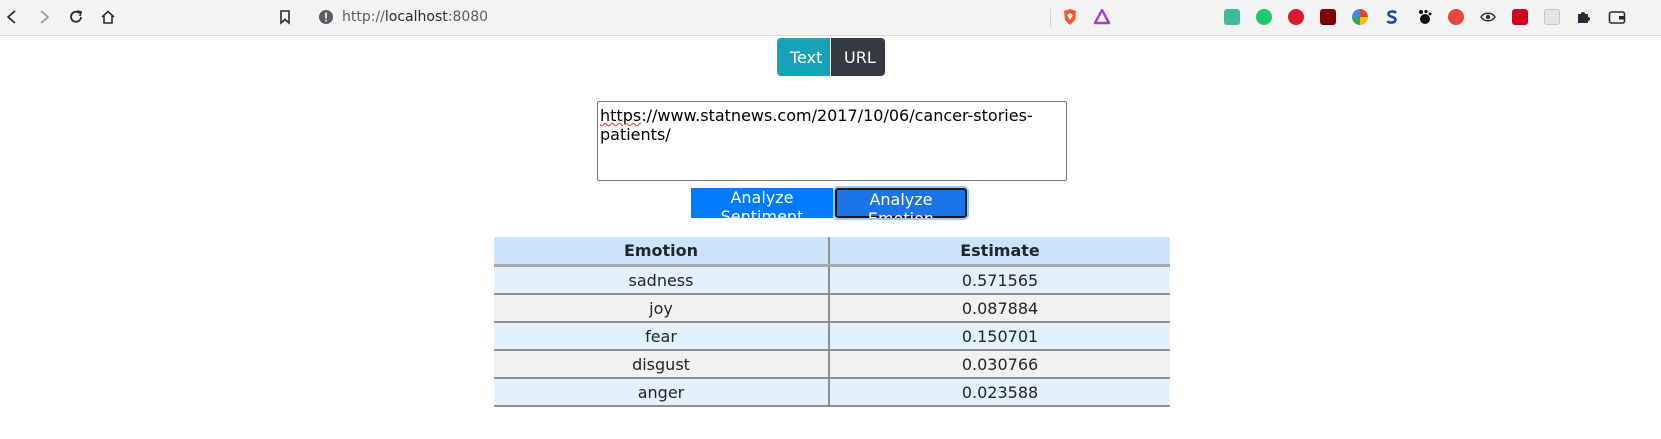 Image resolution: width=1661 pixels, height=439 pixels. I want to click on home-icon, so click(108, 17).